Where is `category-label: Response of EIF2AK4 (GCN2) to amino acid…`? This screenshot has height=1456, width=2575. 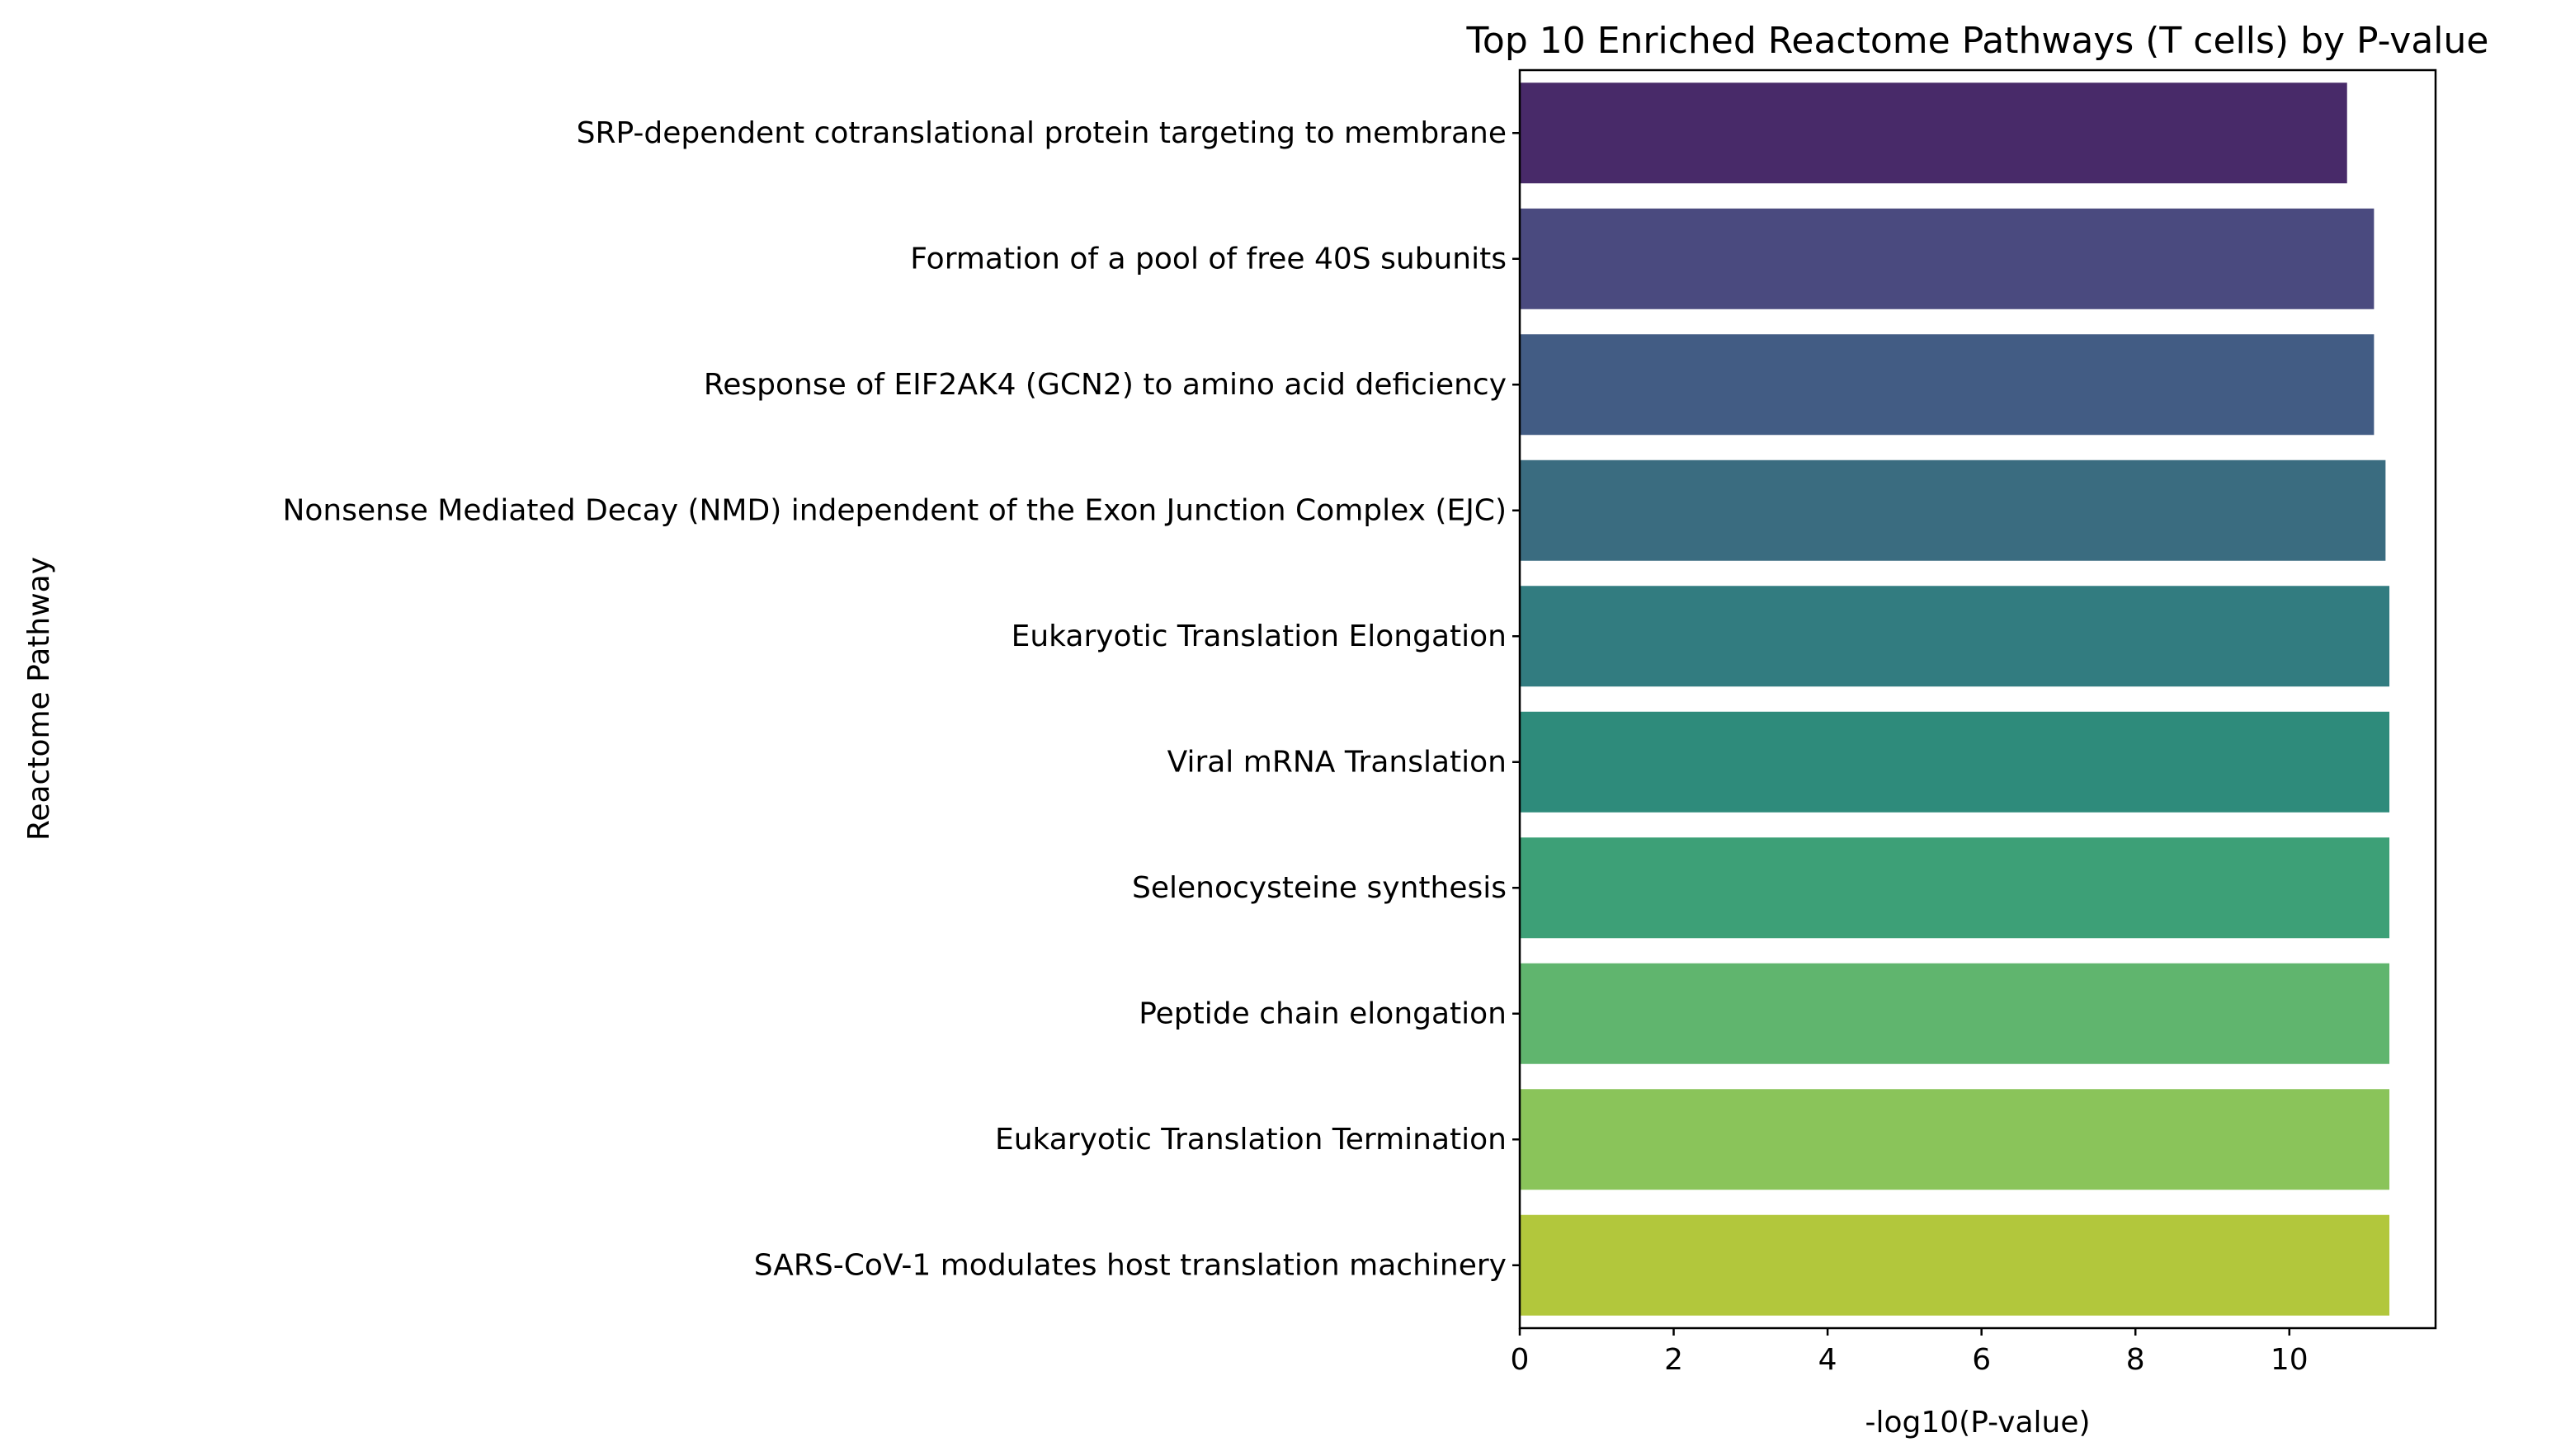 category-label: Response of EIF2AK4 (GCN2) to amino acid… is located at coordinates (1105, 385).